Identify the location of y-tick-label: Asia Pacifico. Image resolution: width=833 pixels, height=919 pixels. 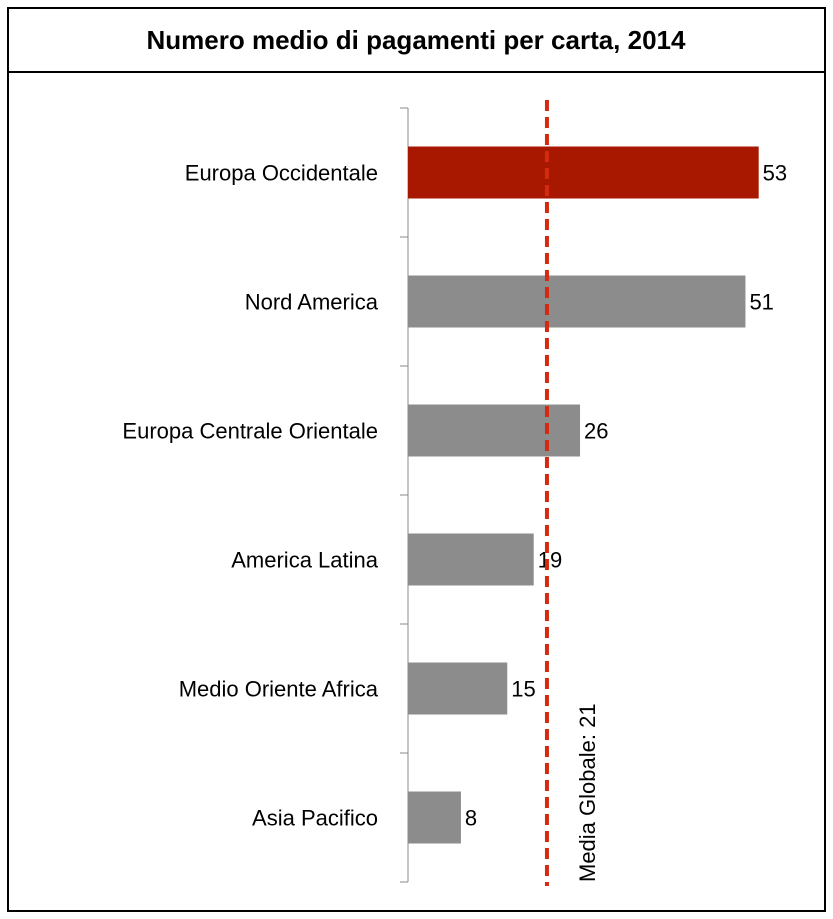
(315, 817).